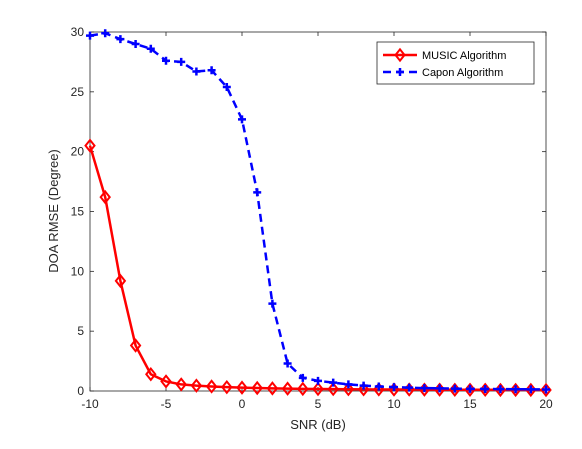  What do you see at coordinates (242, 404) in the screenshot?
I see `x-tick-label: 0` at bounding box center [242, 404].